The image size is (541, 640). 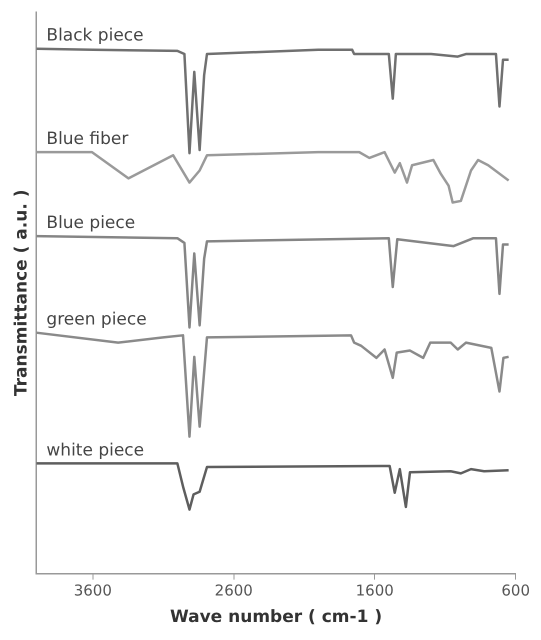 What do you see at coordinates (375, 590) in the screenshot?
I see `x-tick-label: 1600` at bounding box center [375, 590].